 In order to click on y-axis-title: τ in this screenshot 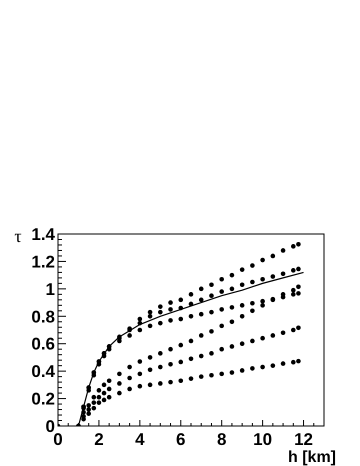, I will do `click(18, 236)`.